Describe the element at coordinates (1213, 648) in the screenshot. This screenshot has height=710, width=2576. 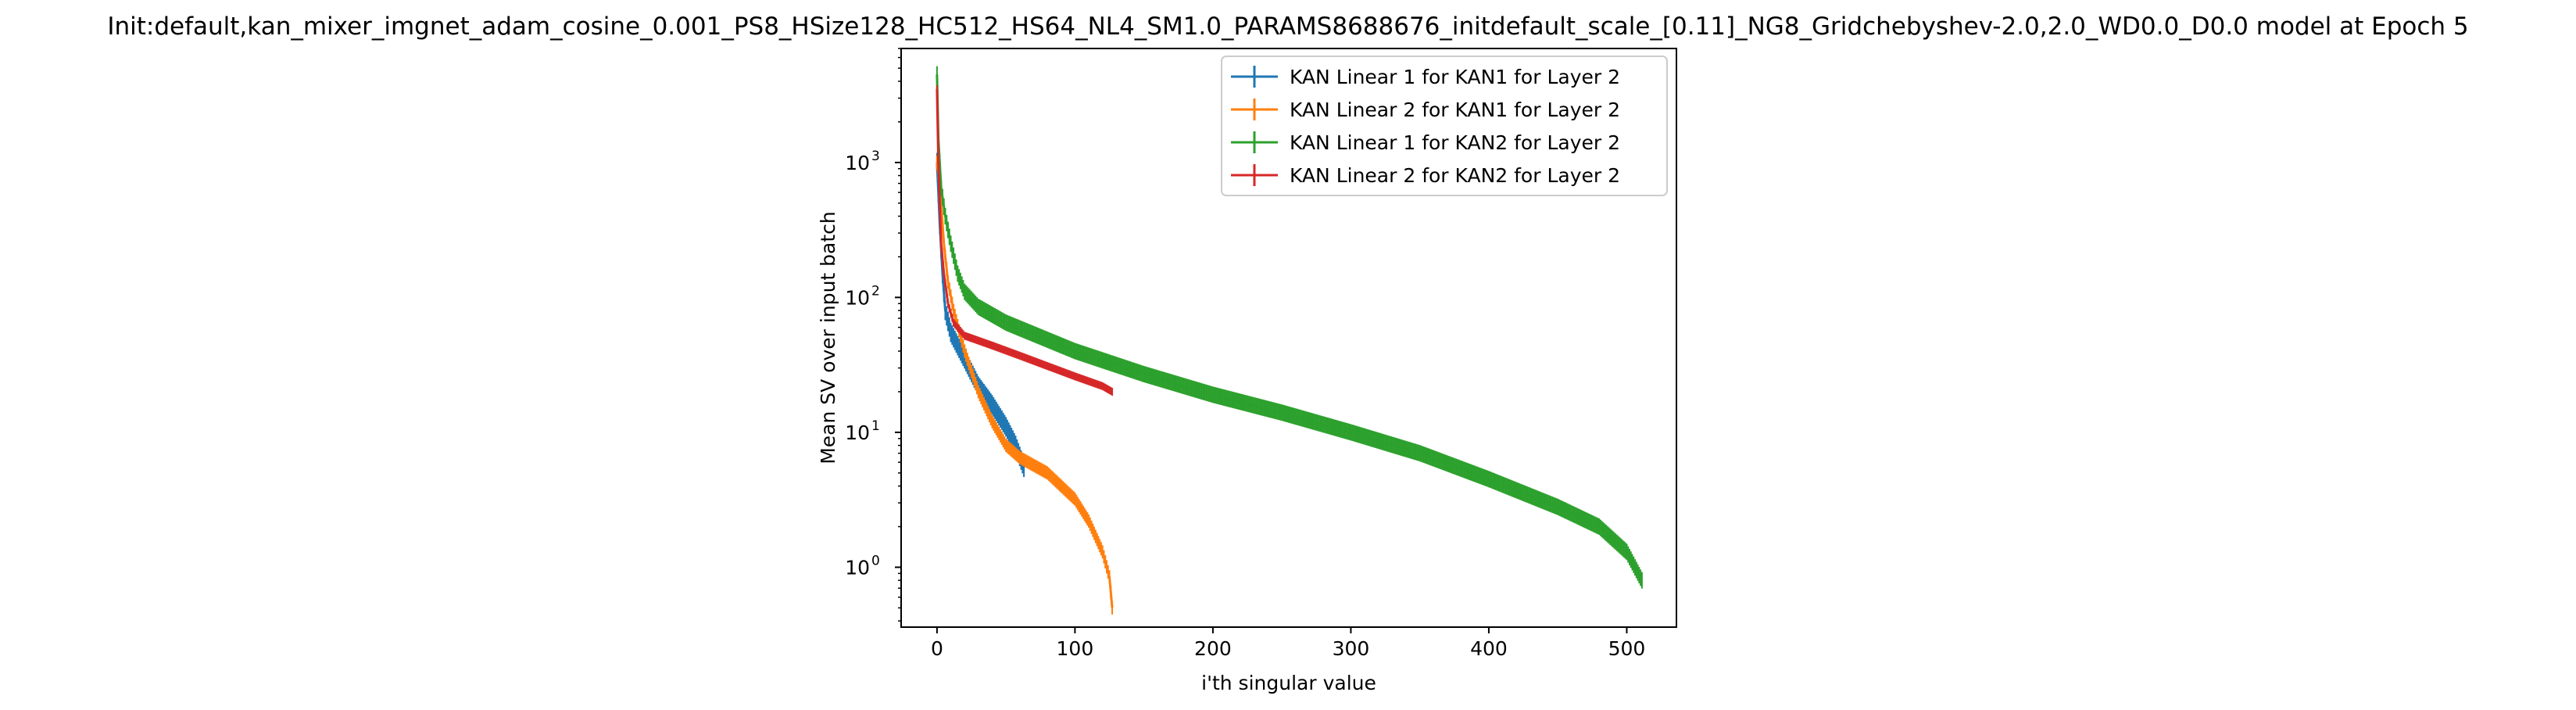
I see `x-tick-label: 200` at that location.